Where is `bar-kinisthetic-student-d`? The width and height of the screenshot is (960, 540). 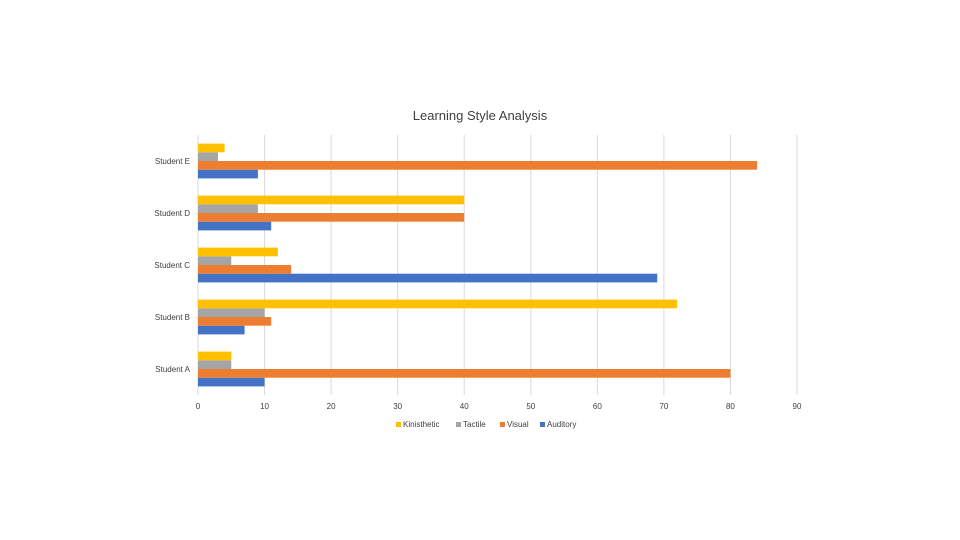 bar-kinisthetic-student-d is located at coordinates (331, 200).